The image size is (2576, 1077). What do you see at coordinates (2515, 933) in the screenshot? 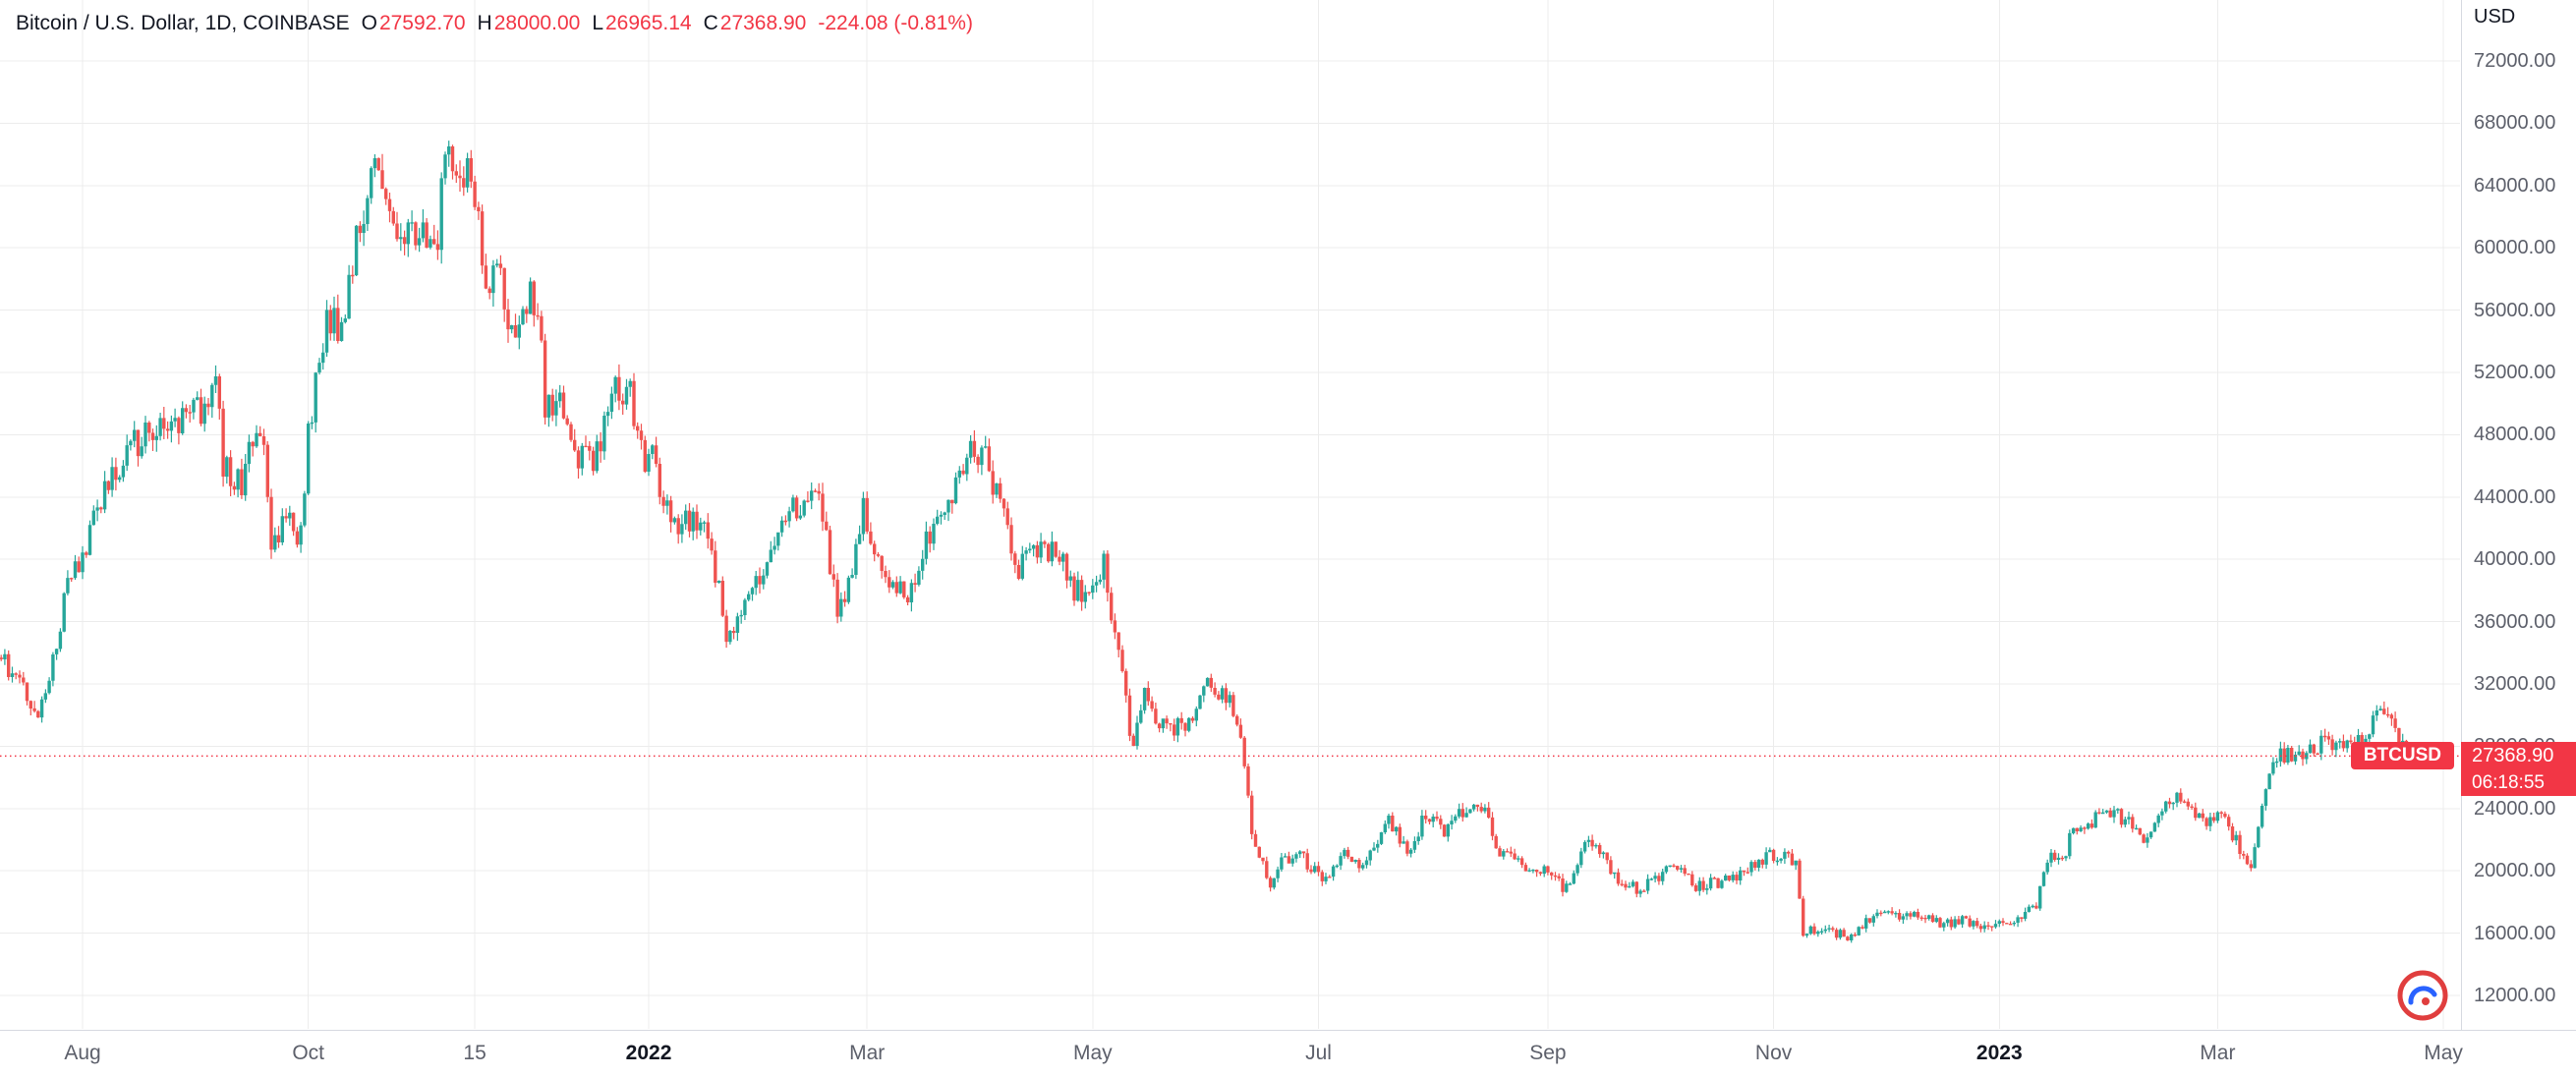
I see `price-tick-label: 16000.00` at bounding box center [2515, 933].